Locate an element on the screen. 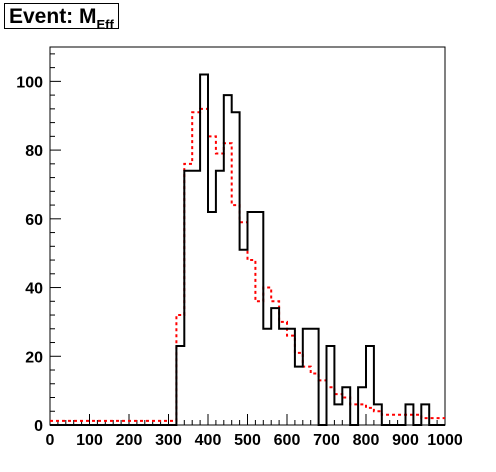  y-tick-label: 60 is located at coordinates (34, 220).